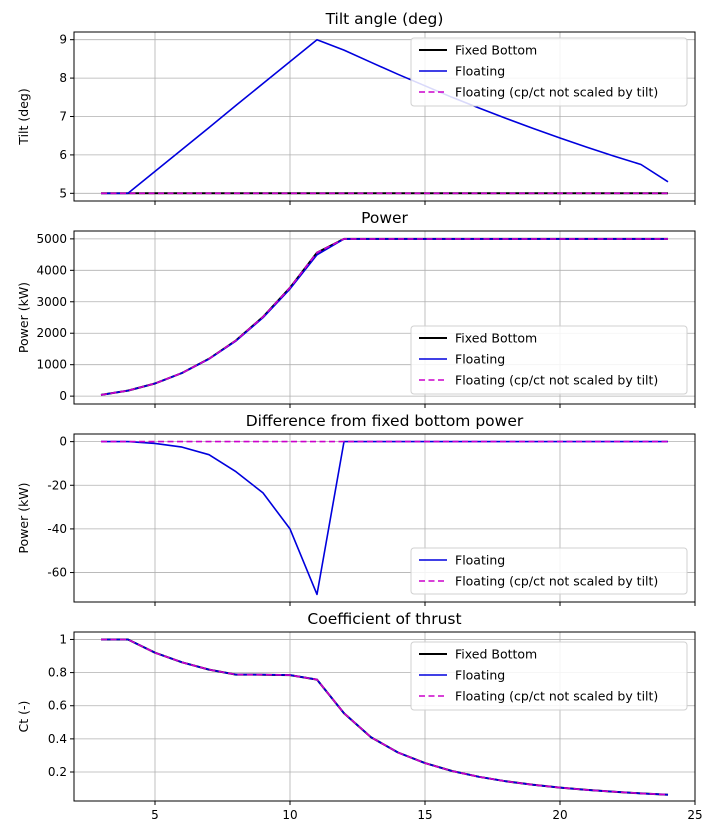 The height and width of the screenshot is (836, 711). What do you see at coordinates (63, 117) in the screenshot?
I see `y-tick-label: 7` at bounding box center [63, 117].